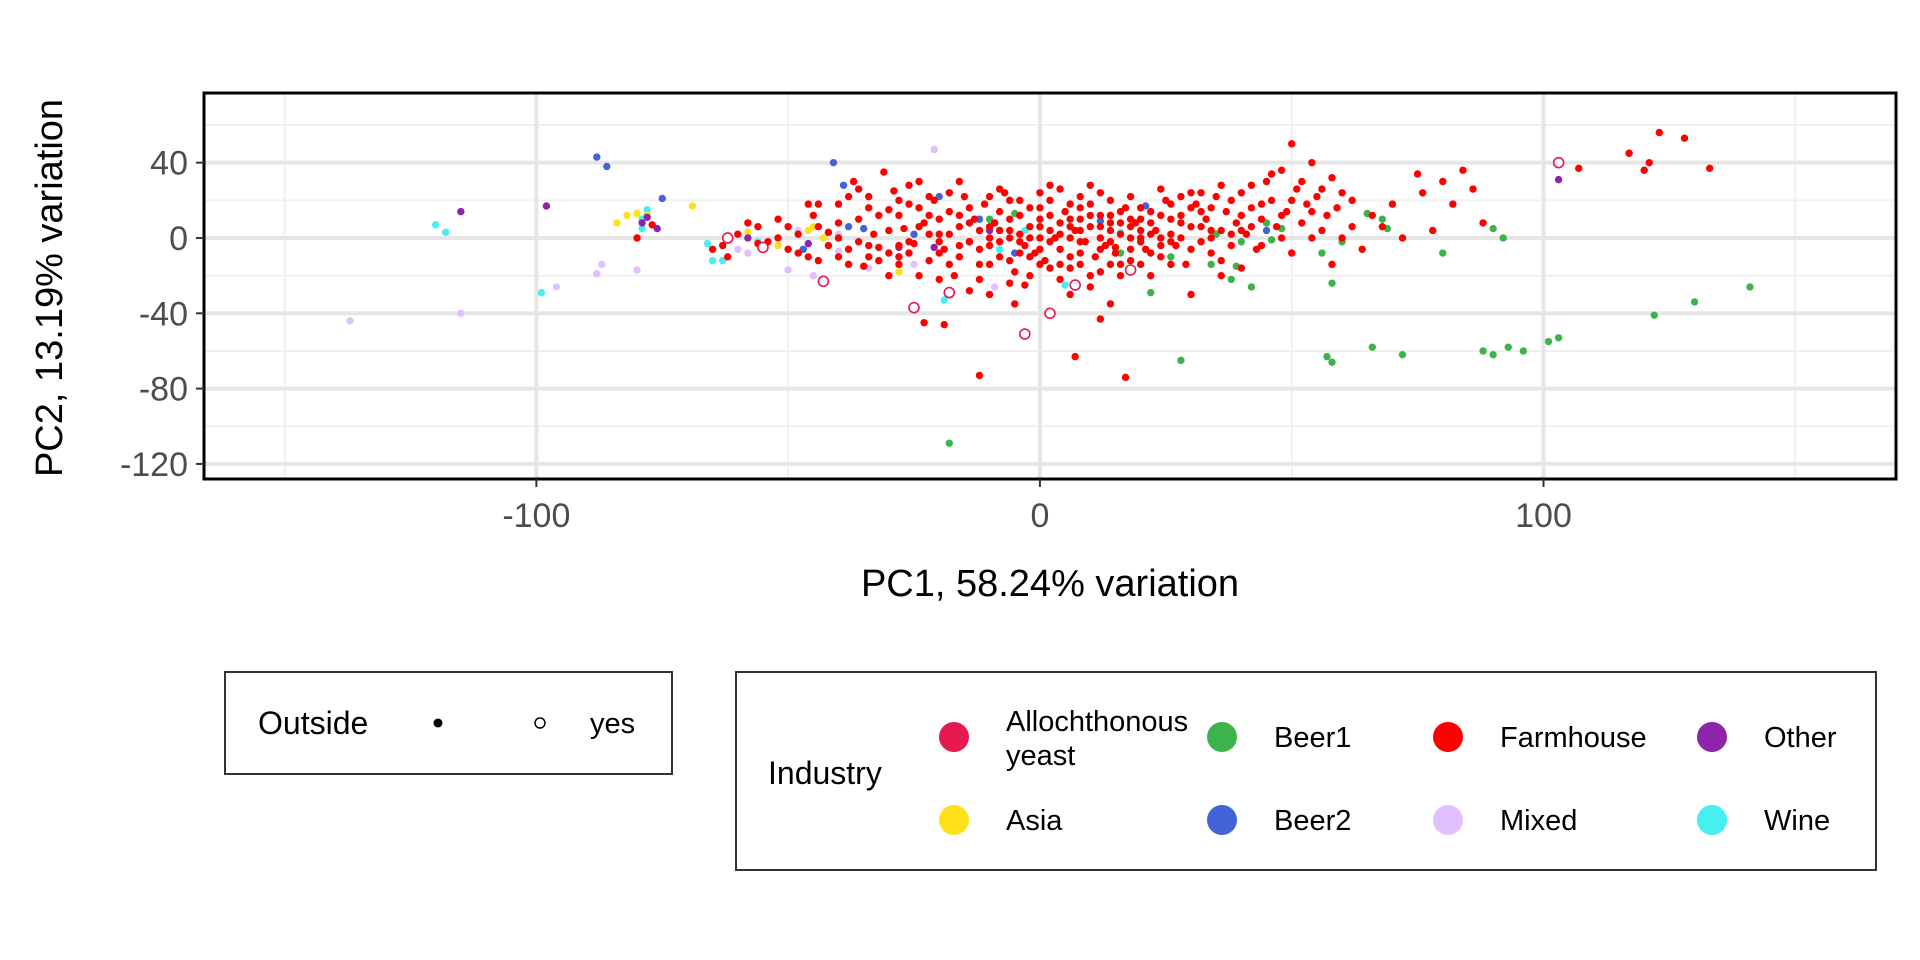  I want to click on x-tick-label: 100, so click(1543, 516).